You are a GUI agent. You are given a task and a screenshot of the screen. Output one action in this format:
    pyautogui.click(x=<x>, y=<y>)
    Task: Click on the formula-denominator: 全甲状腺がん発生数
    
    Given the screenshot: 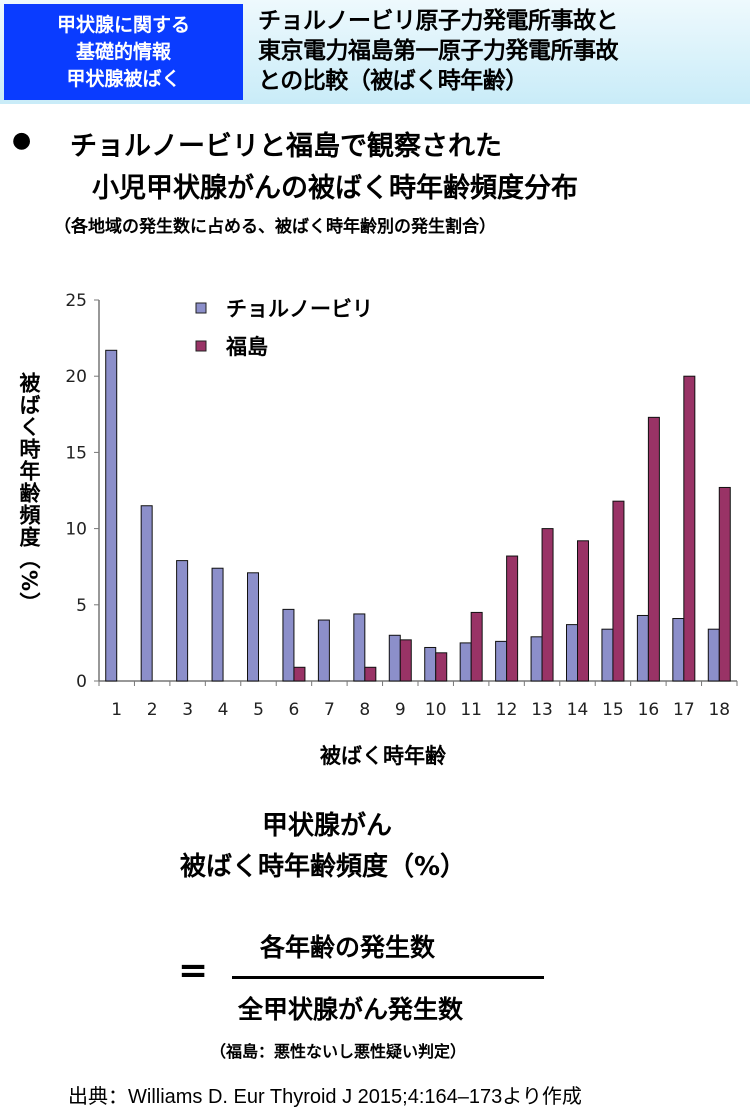 What is the action you would take?
    pyautogui.click(x=351, y=1009)
    